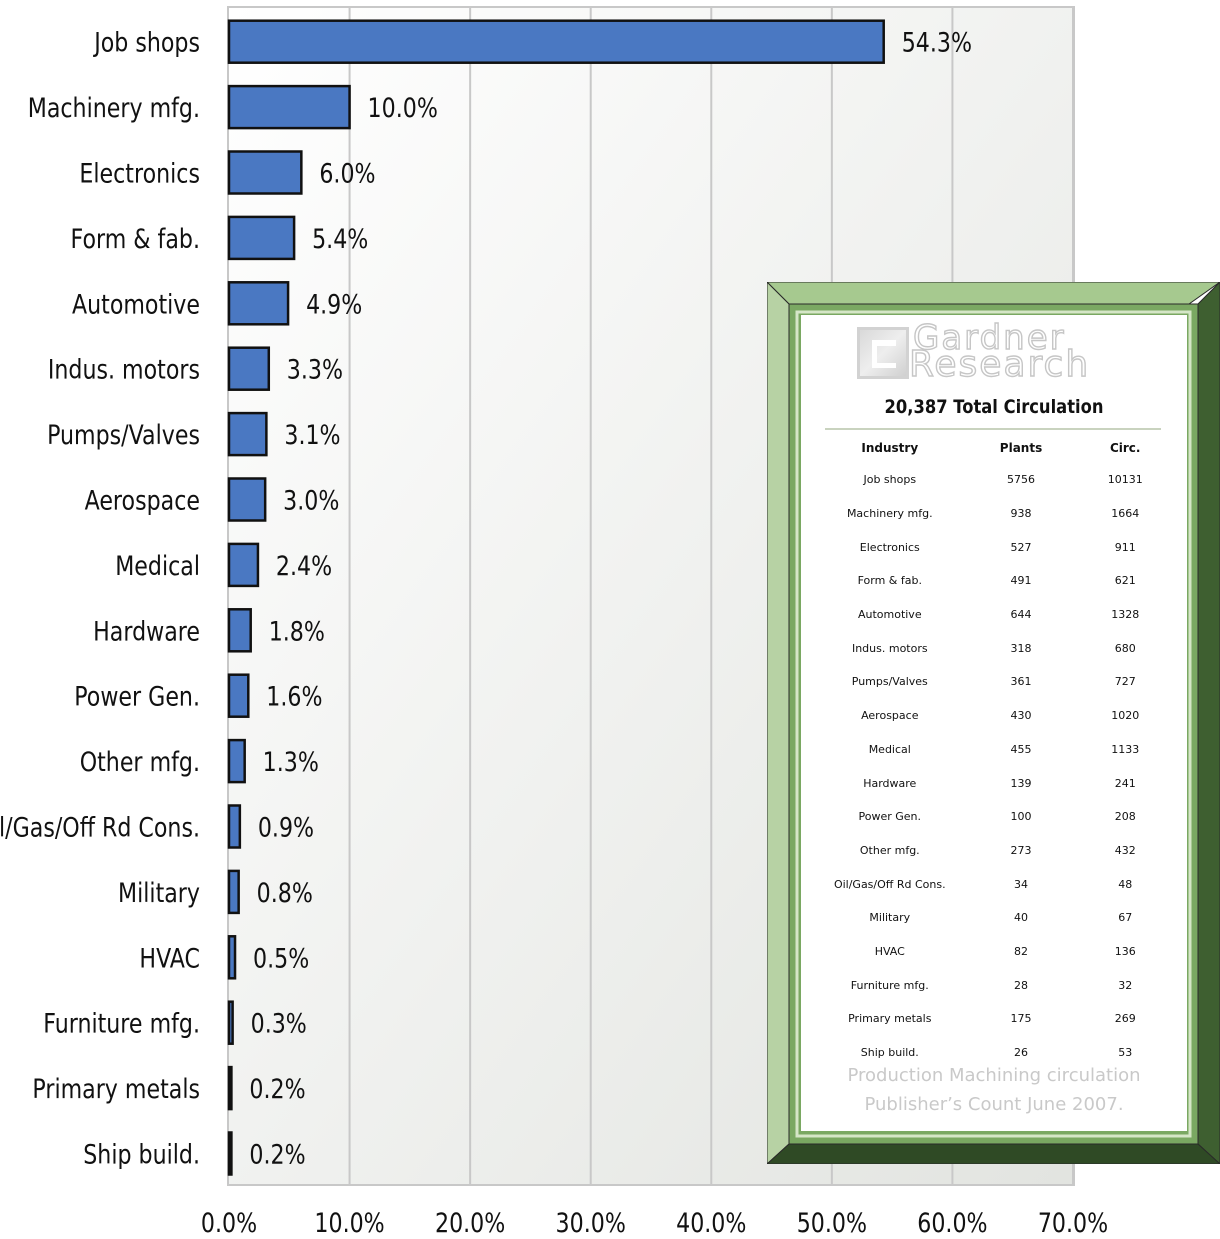 The height and width of the screenshot is (1239, 1220). What do you see at coordinates (159, 893) in the screenshot?
I see `category-label: Military` at bounding box center [159, 893].